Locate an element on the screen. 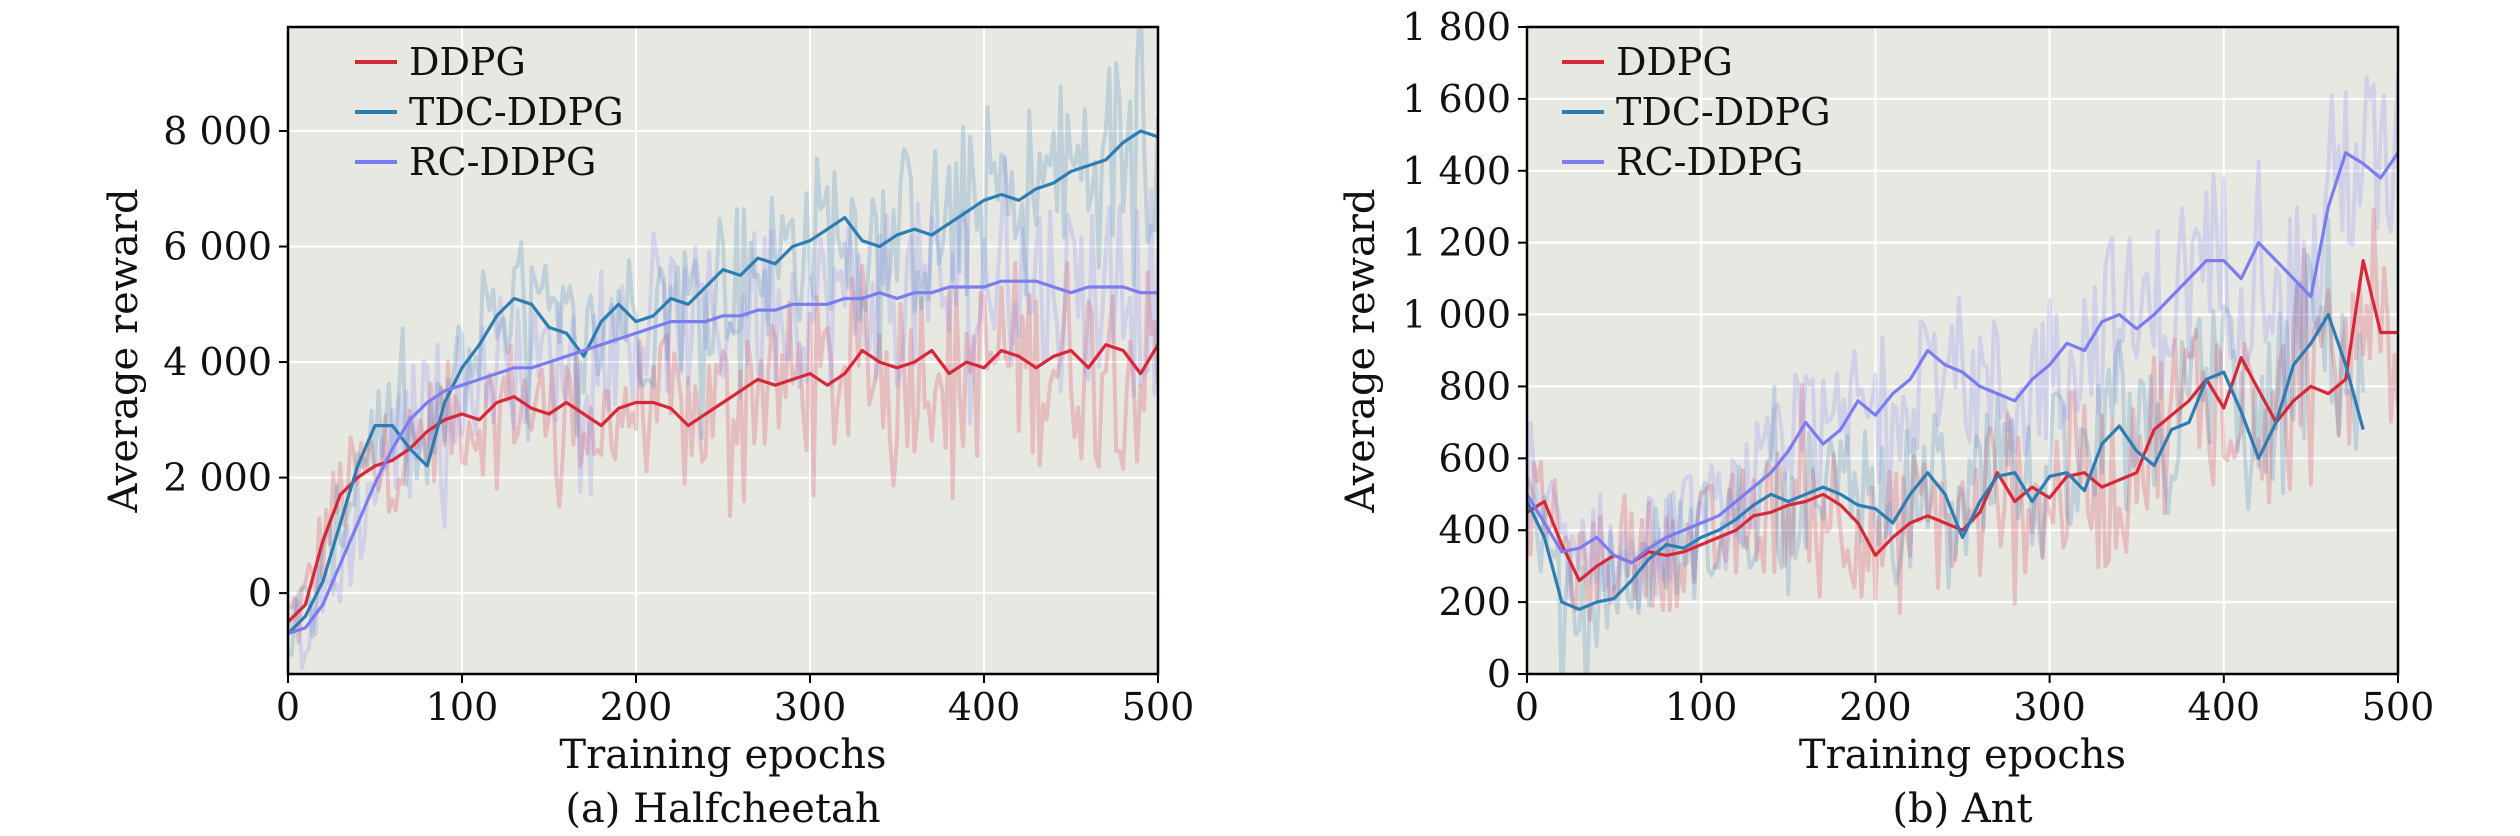 This screenshot has width=2520, height=836. y-tick-label: 400 is located at coordinates (1474, 530).